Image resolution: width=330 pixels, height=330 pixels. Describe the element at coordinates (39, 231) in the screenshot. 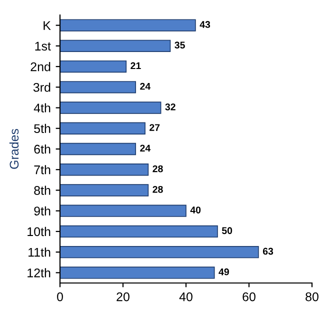

I see `y-tick-label: 10th` at that location.